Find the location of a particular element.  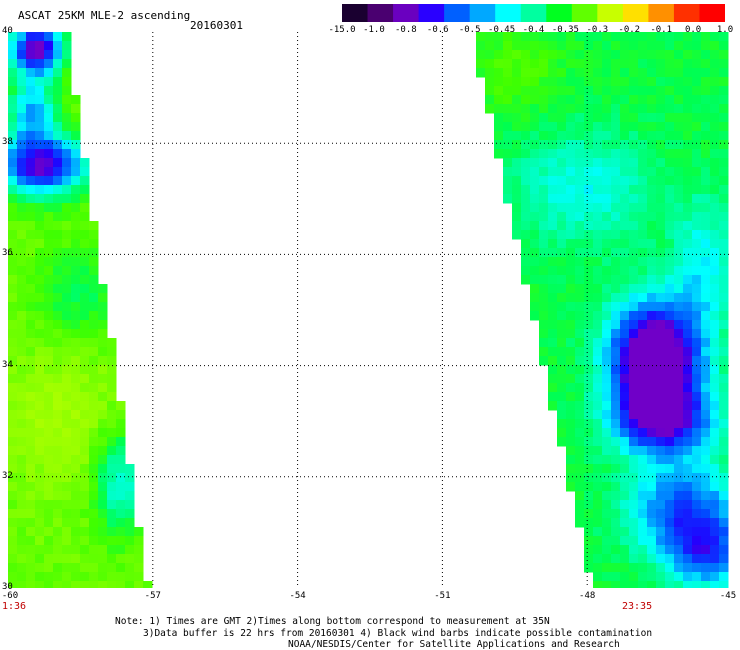

longitude-label: -48 is located at coordinates (587, 596).